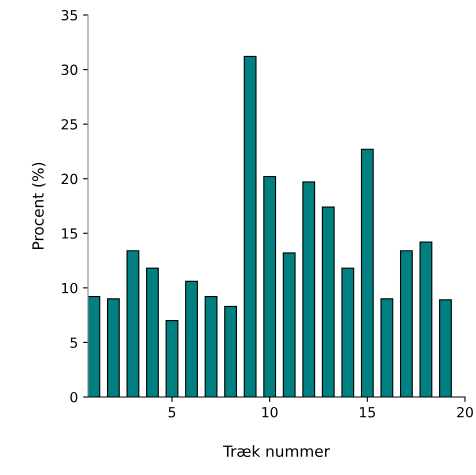 This screenshot has height=475, width=476. I want to click on y-tick-label: 5, so click(74, 343).